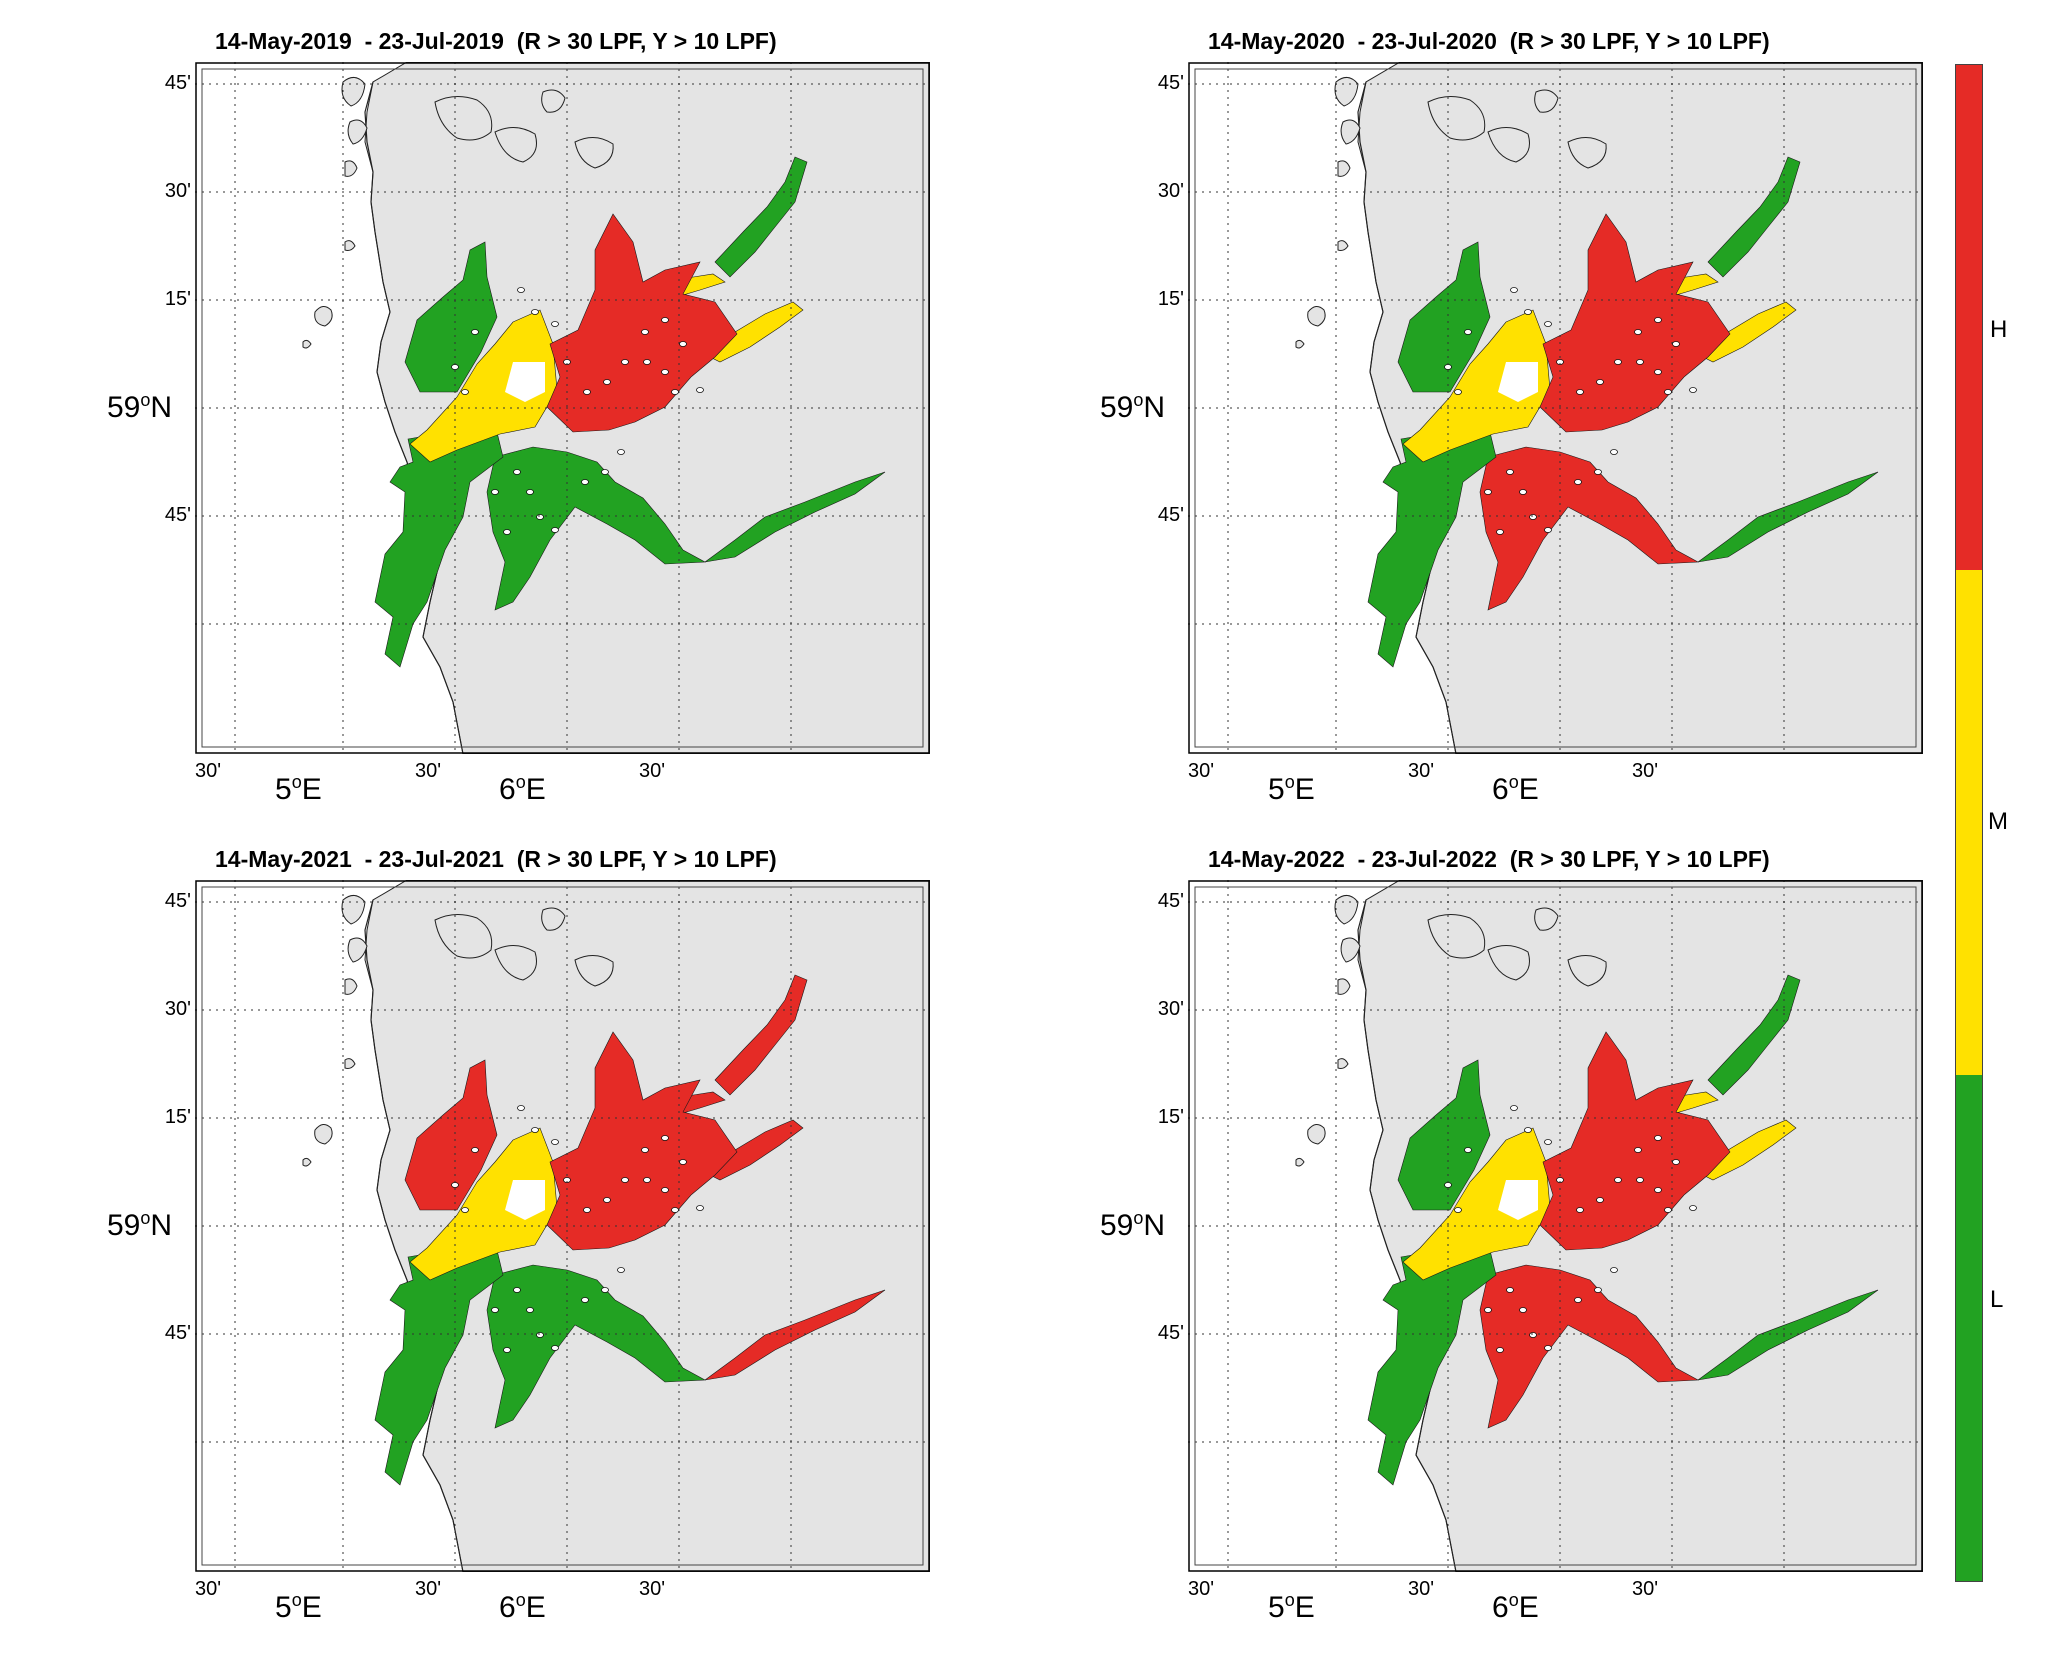 The image size is (2067, 1654). Describe the element at coordinates (525, 382) in the screenshot. I see `unmodelled-area` at that location.